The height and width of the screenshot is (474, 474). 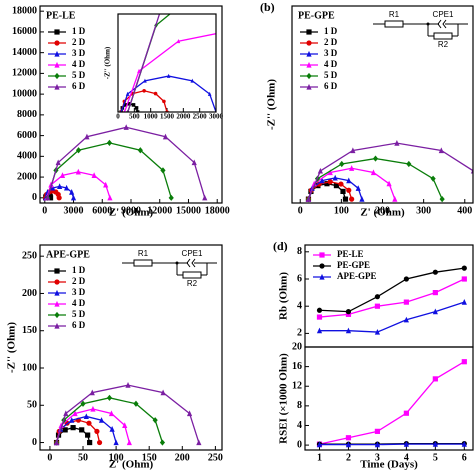 I want to click on inset-bg, so click(x=167, y=63).